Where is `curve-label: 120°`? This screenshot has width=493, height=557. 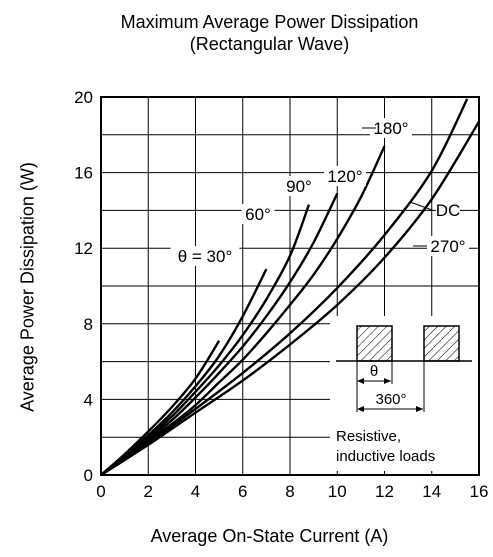
curve-label: 120° is located at coordinates (344, 176).